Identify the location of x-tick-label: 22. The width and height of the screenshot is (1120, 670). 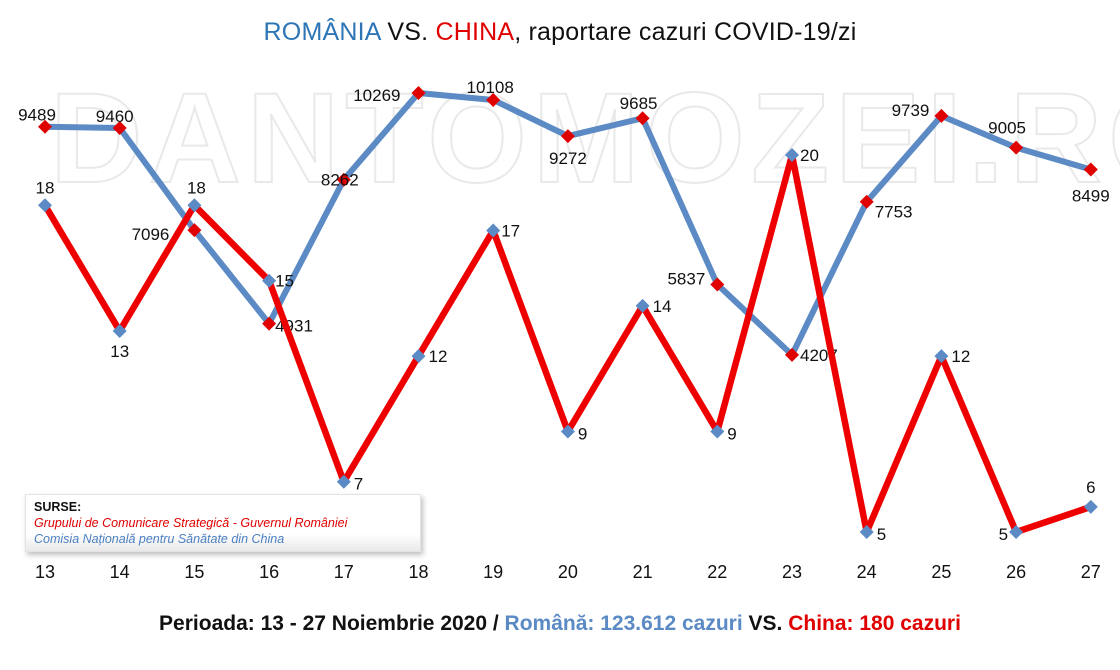
(717, 572).